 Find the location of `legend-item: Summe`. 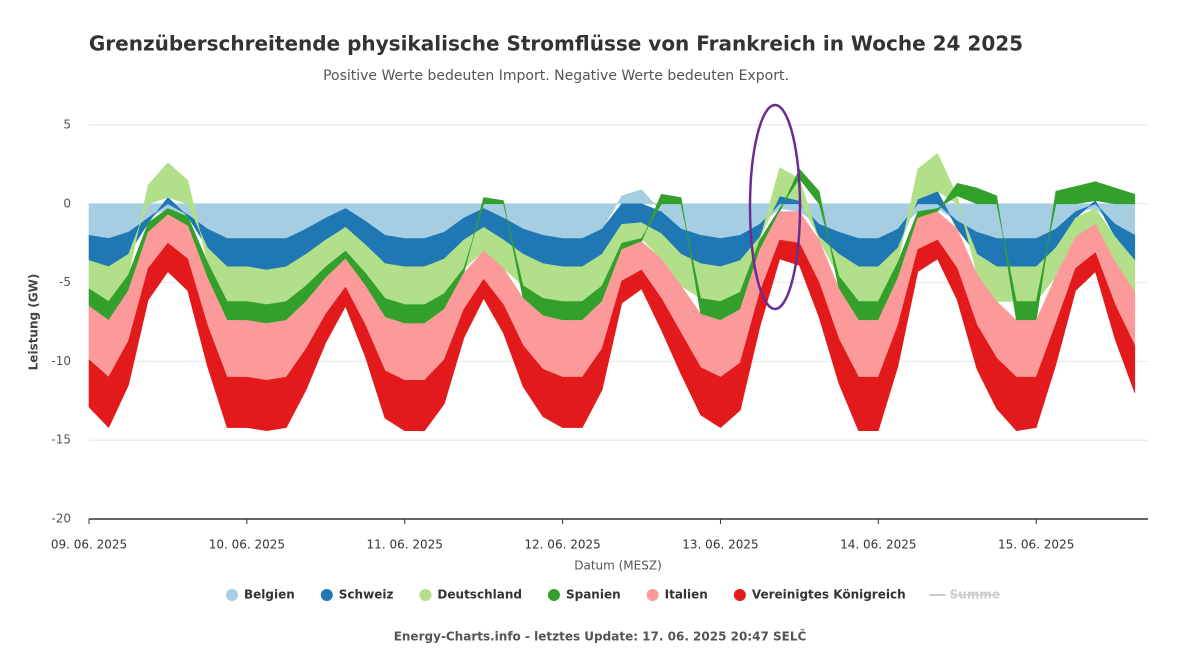

legend-item: Summe is located at coordinates (964, 595).